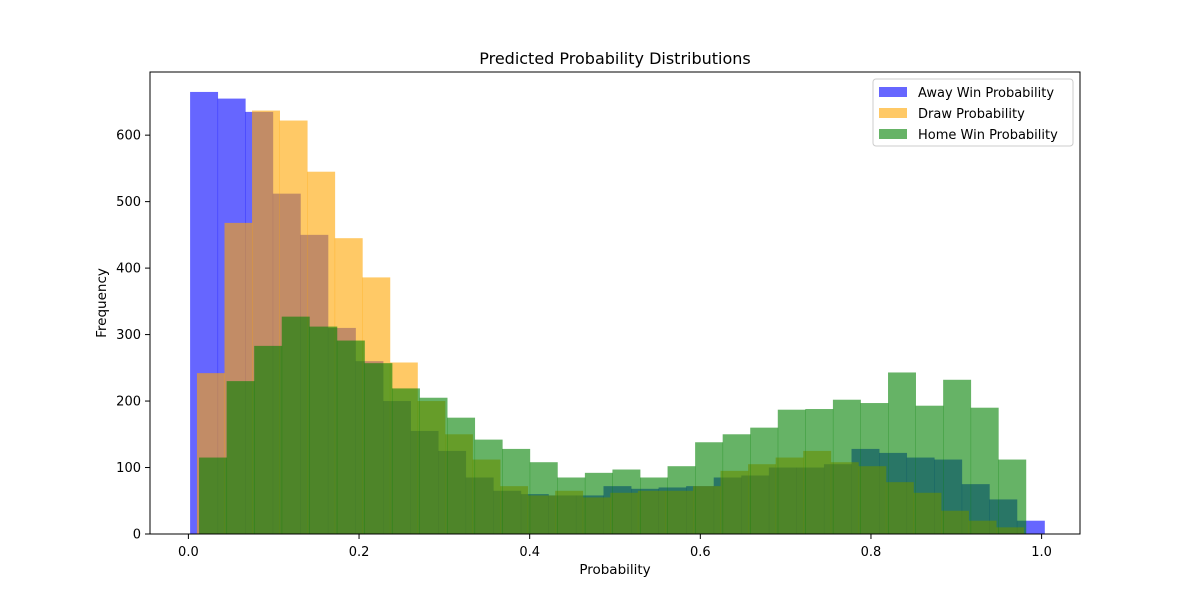  Describe the element at coordinates (986, 93) in the screenshot. I see `legend-label: Away Win Probability` at that location.